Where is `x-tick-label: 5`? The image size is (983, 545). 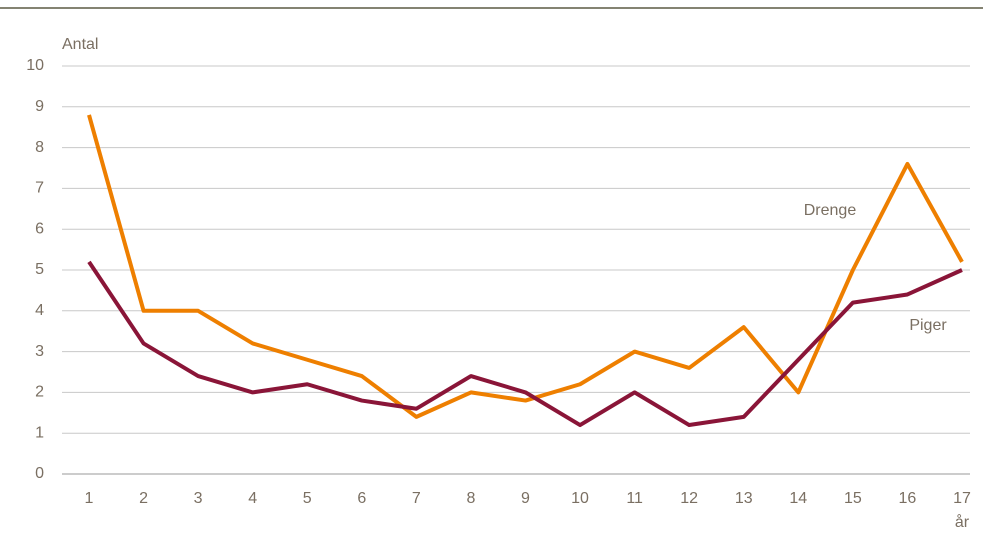
x-tick-label: 5 is located at coordinates (307, 498).